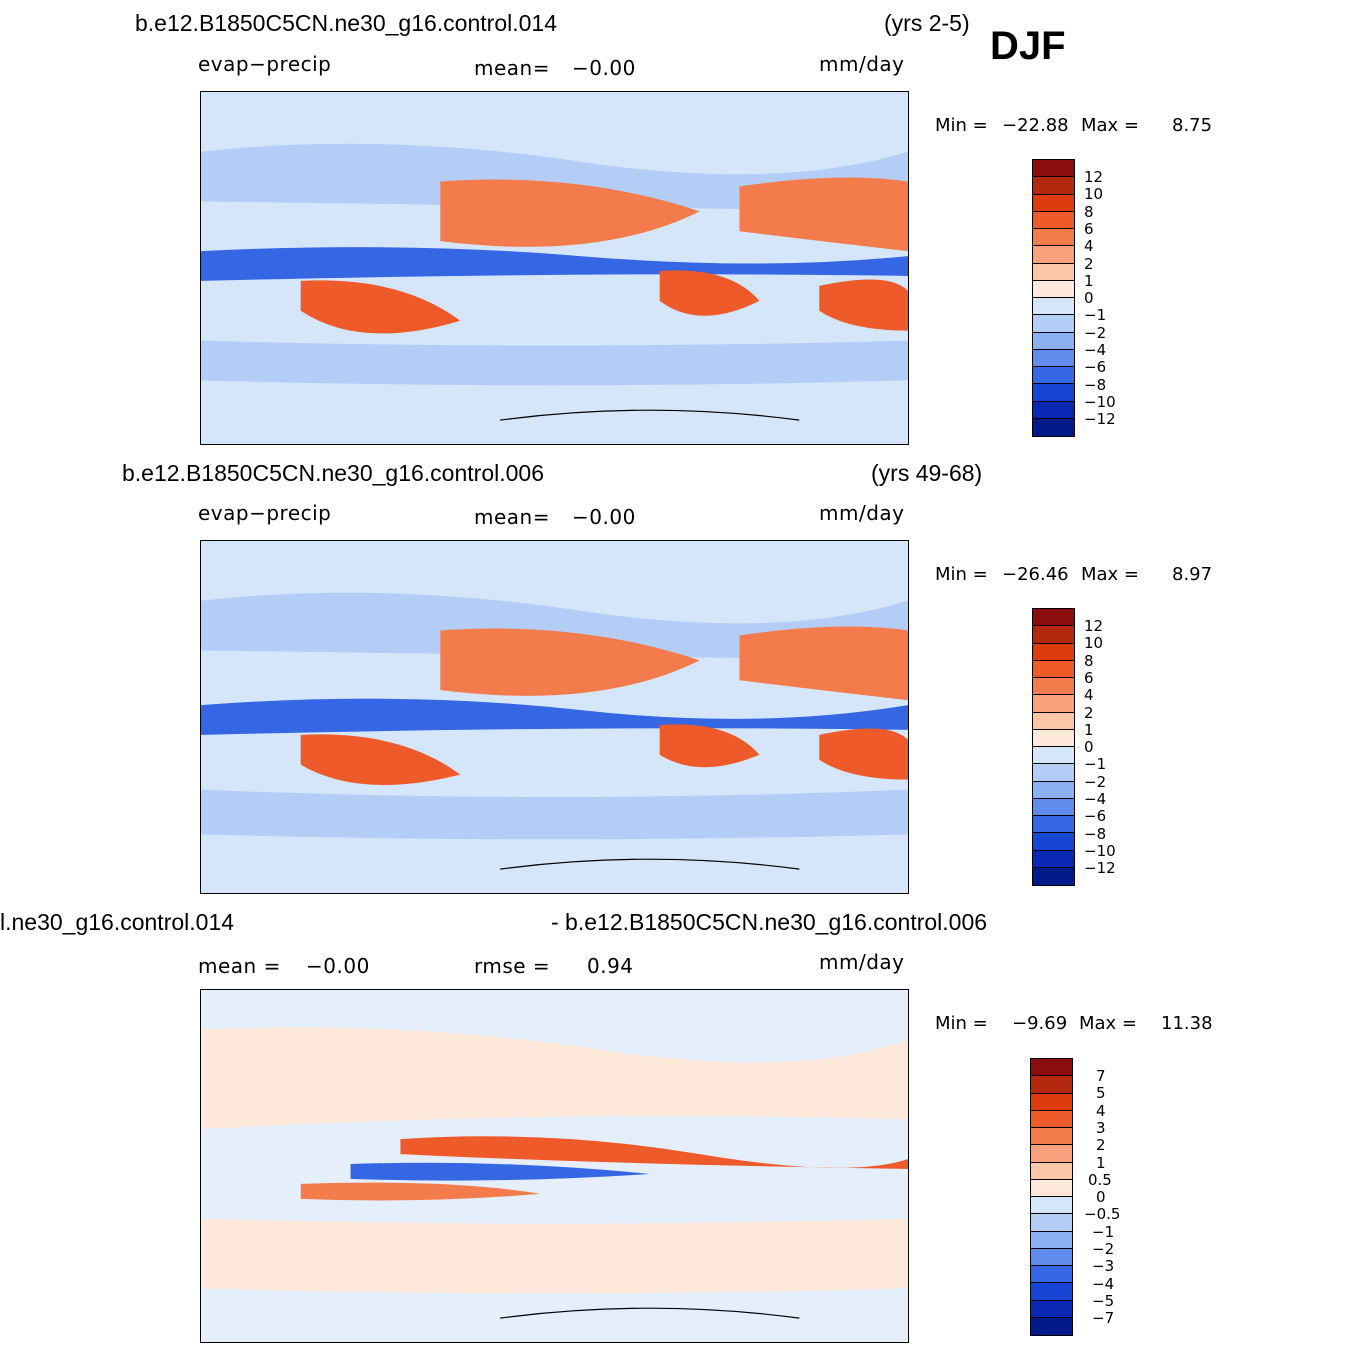 This screenshot has height=1358, width=1358. I want to click on panel3-case-left: l.ne30_g16.control.014, so click(117, 922).